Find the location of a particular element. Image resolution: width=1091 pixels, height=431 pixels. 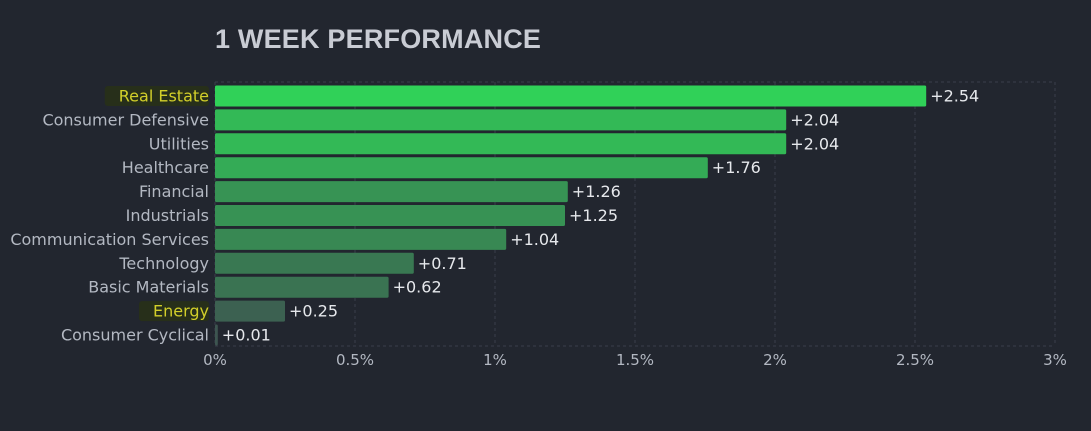

category-label: Communication Services is located at coordinates (109, 239).